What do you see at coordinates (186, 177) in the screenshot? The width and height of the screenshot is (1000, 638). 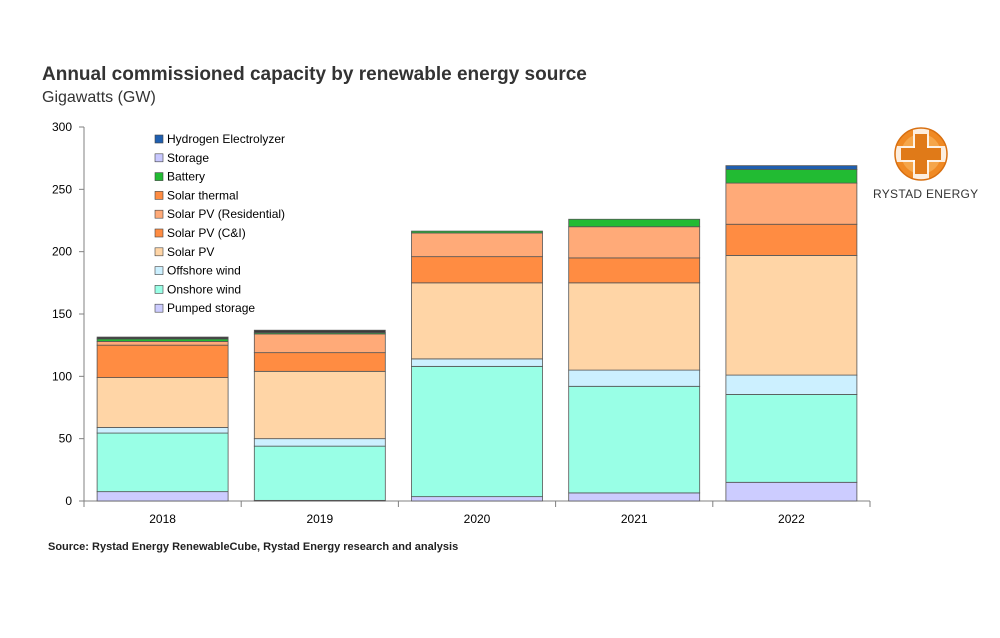 I see `legend-label: Battery` at bounding box center [186, 177].